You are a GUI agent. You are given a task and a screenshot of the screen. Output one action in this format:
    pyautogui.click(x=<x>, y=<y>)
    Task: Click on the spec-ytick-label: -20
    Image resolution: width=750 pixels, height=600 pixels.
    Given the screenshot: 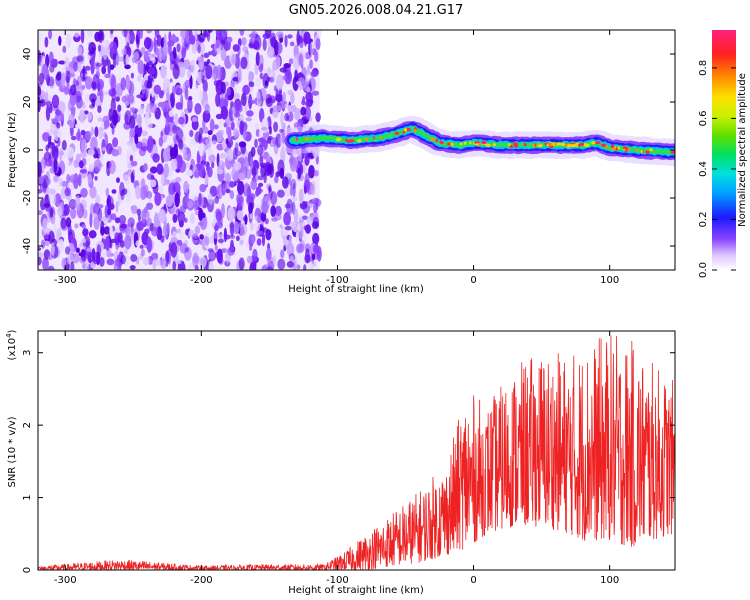 What is the action you would take?
    pyautogui.click(x=27, y=198)
    